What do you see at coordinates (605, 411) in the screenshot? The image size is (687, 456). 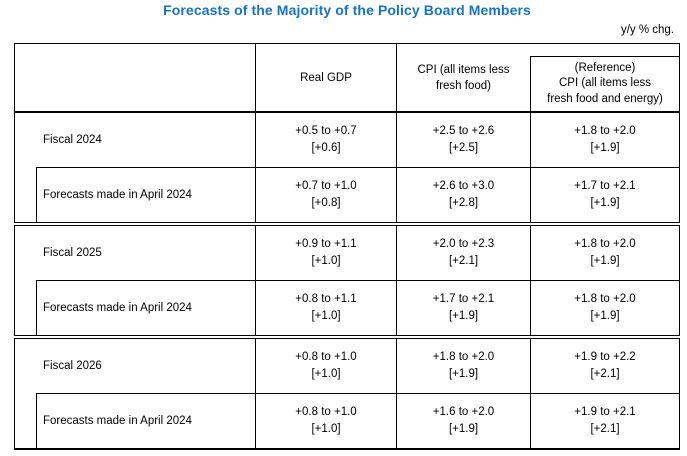 I see `value-range: +1.9 to +2.1` at bounding box center [605, 411].